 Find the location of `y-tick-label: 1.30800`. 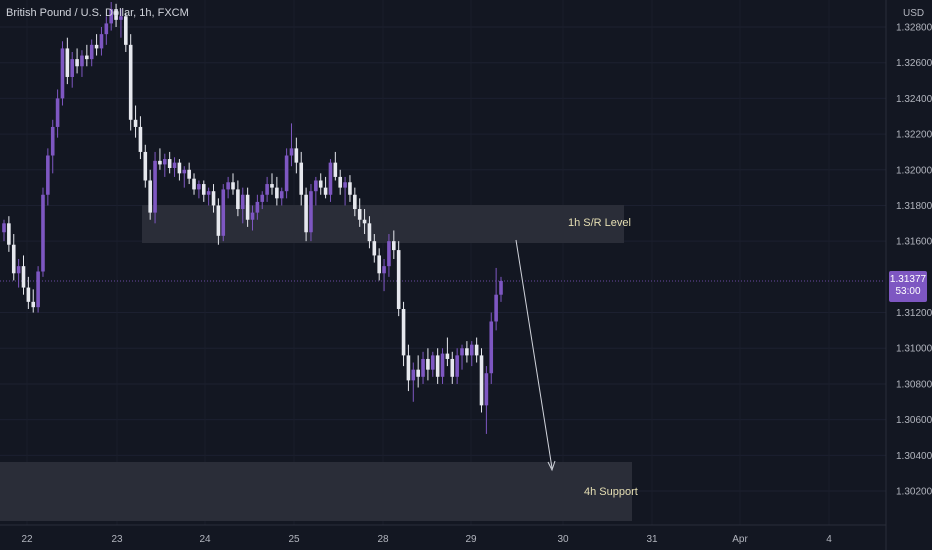

y-tick-label: 1.30800 is located at coordinates (914, 384).